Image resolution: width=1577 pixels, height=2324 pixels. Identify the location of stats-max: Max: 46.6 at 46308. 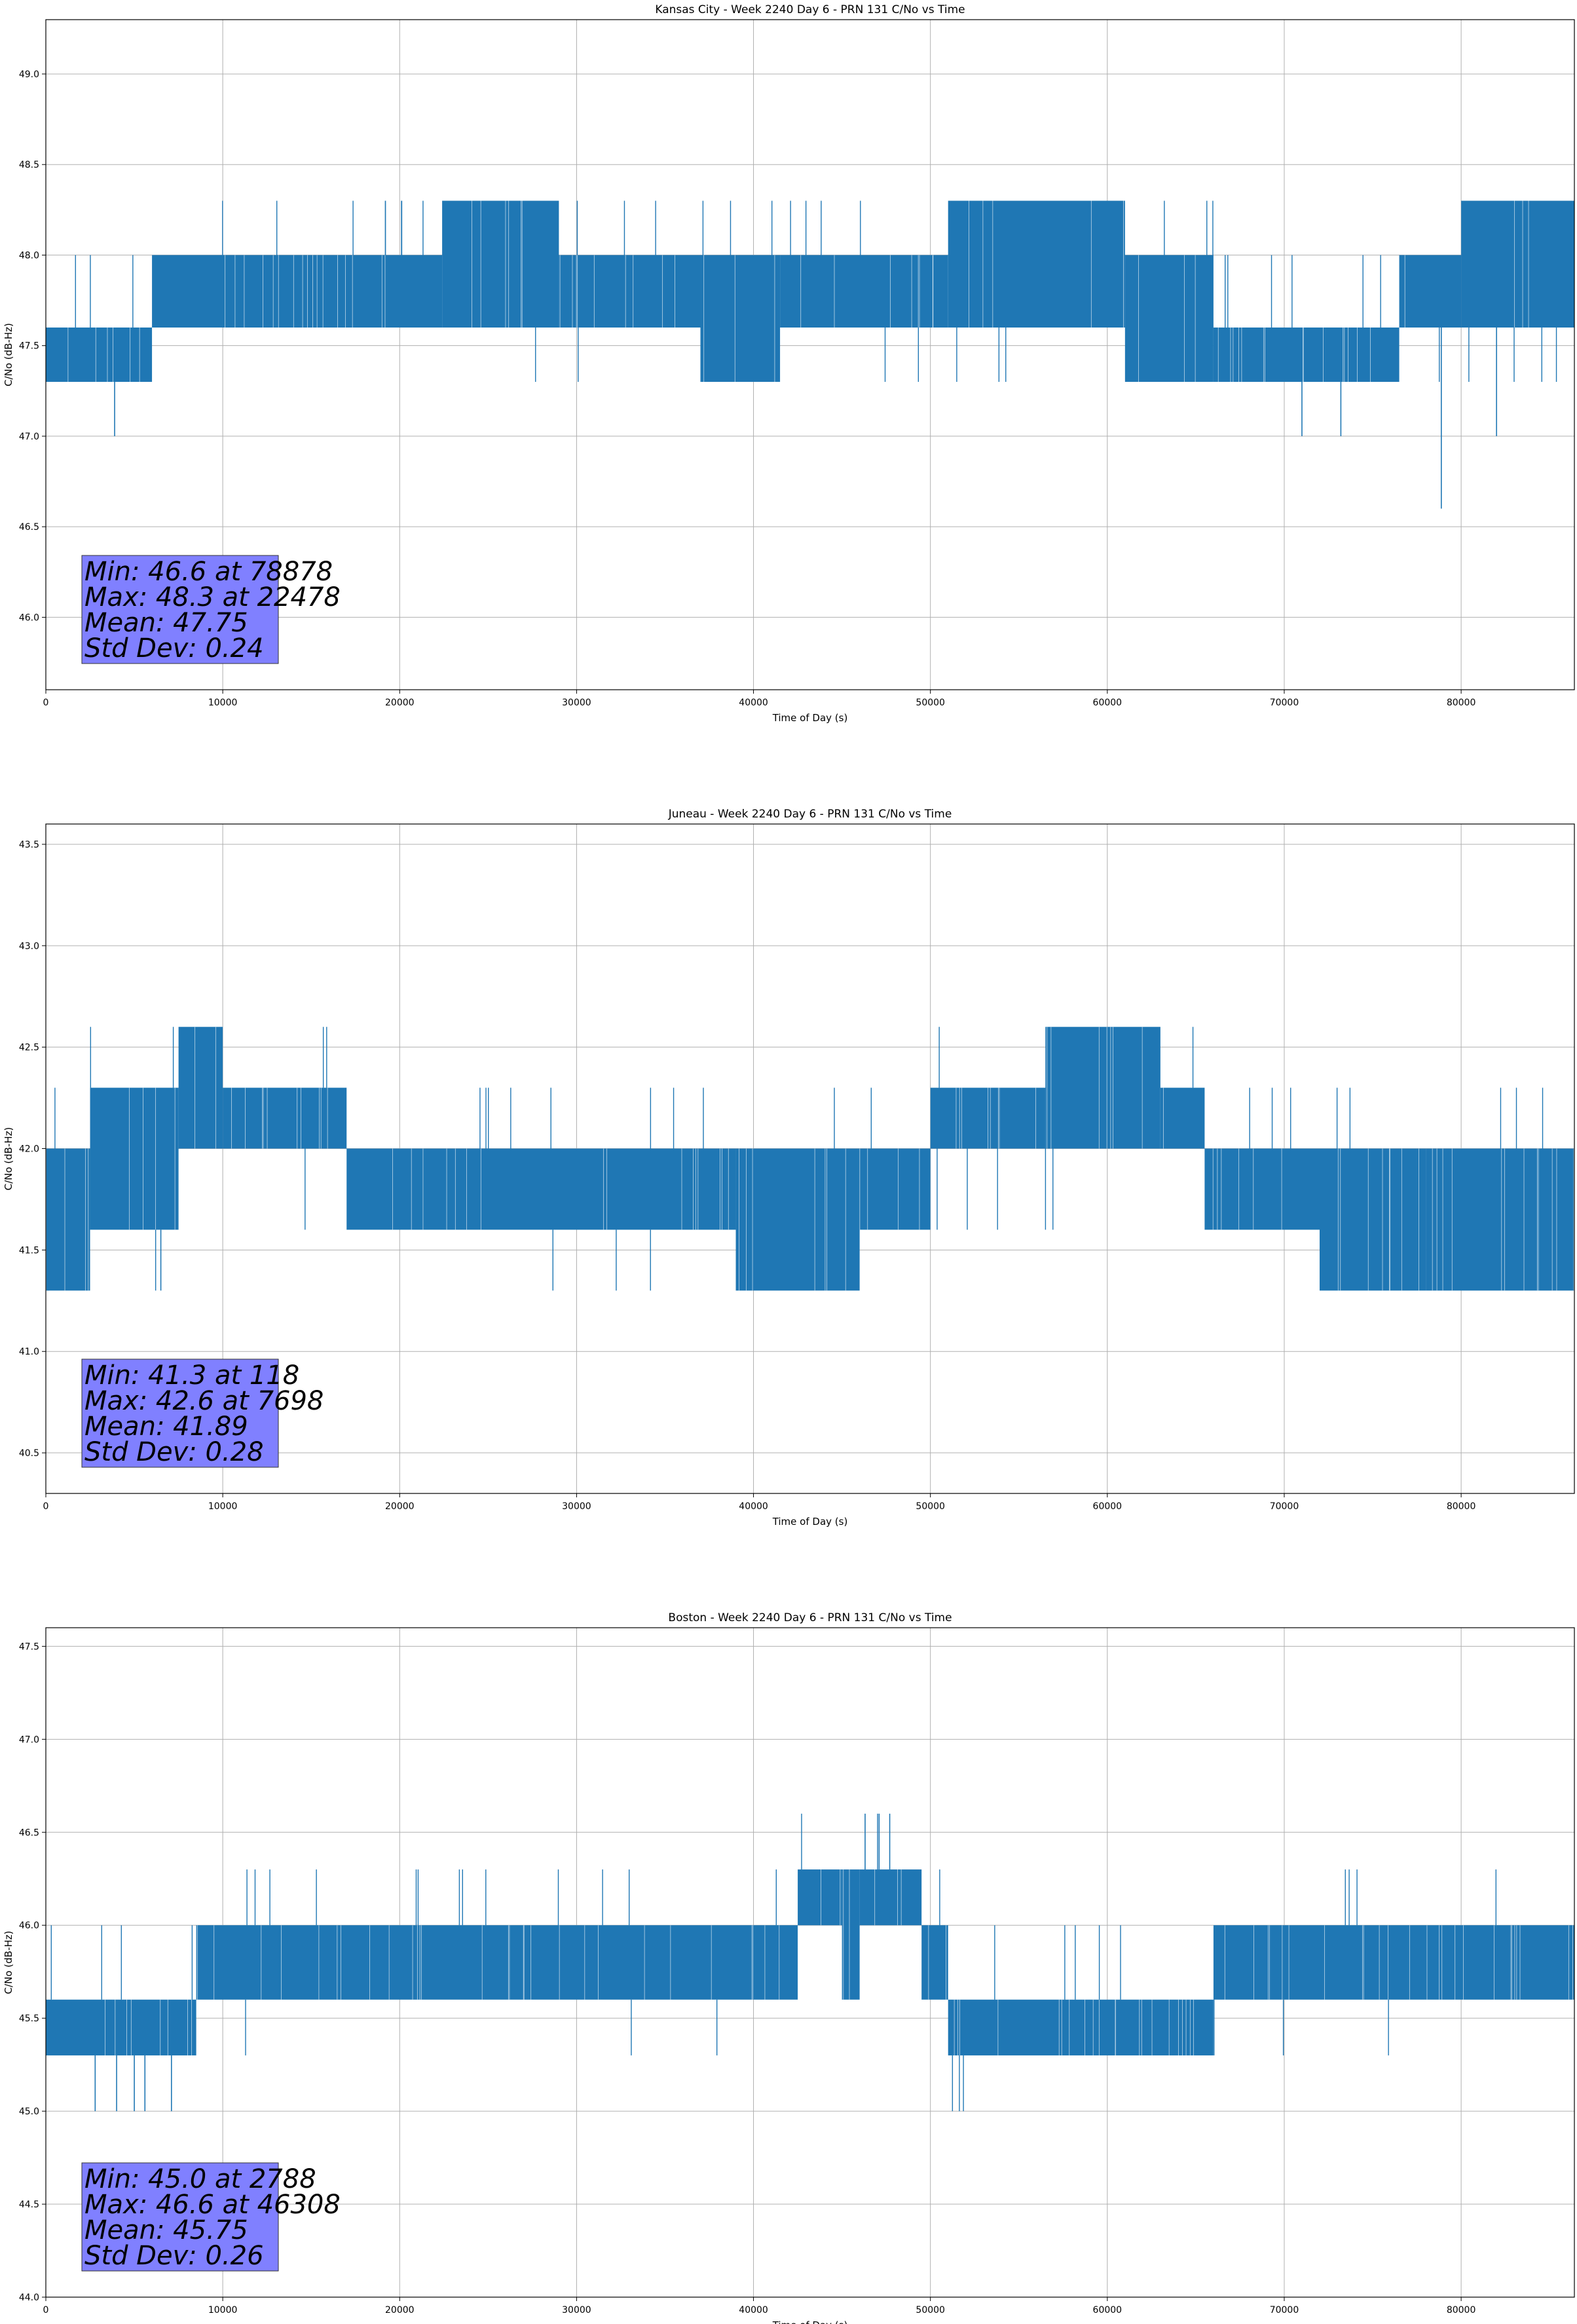
(212, 2205).